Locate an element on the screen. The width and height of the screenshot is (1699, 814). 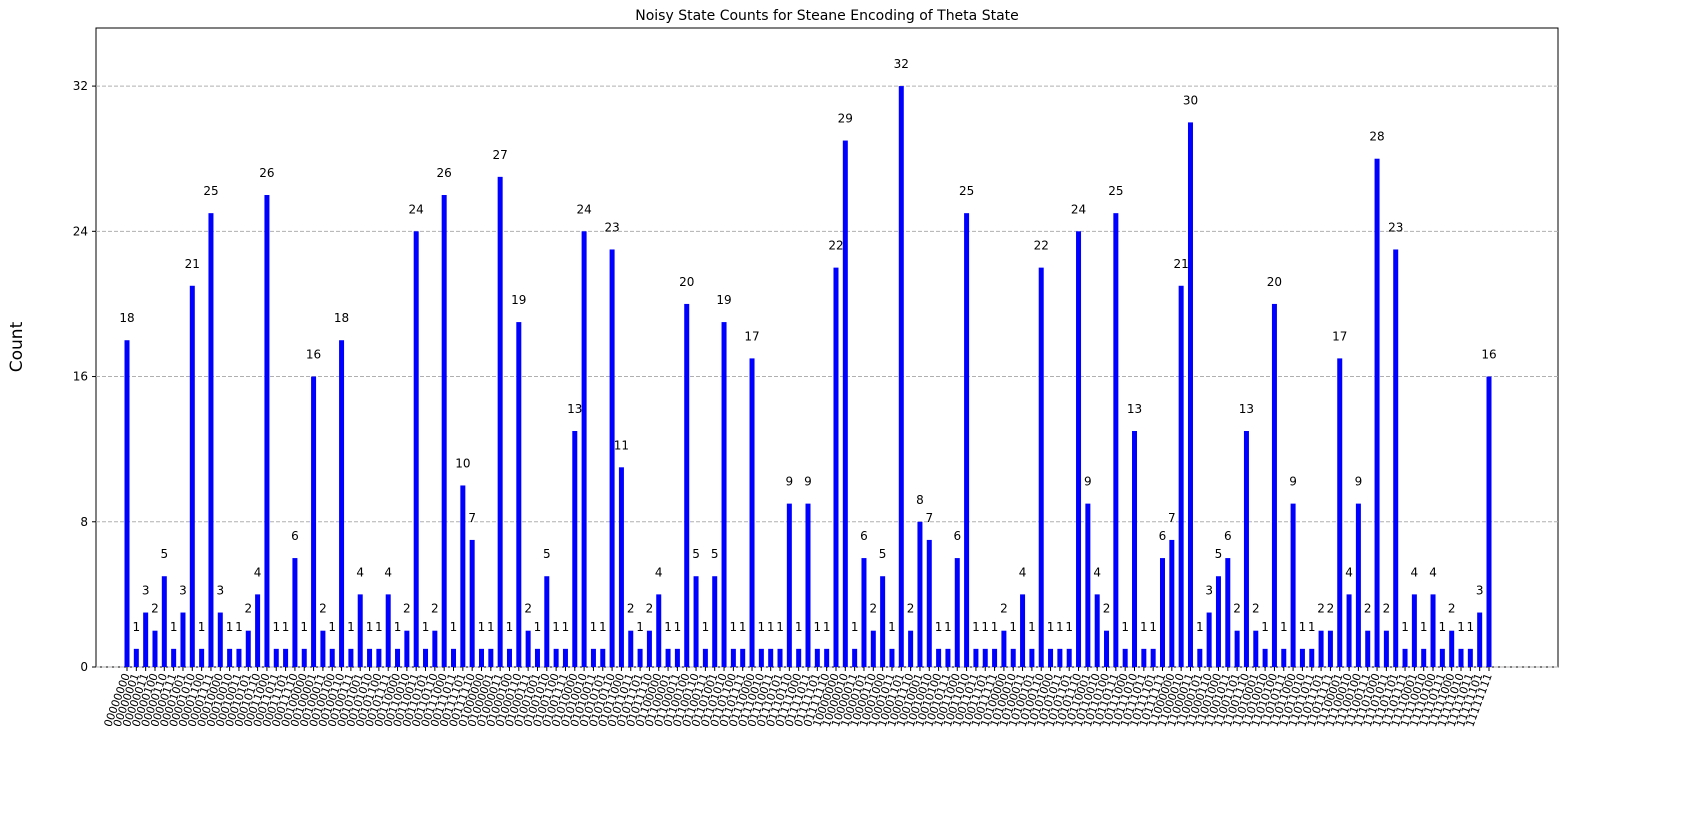
data-label: 10 is located at coordinates (462, 463).